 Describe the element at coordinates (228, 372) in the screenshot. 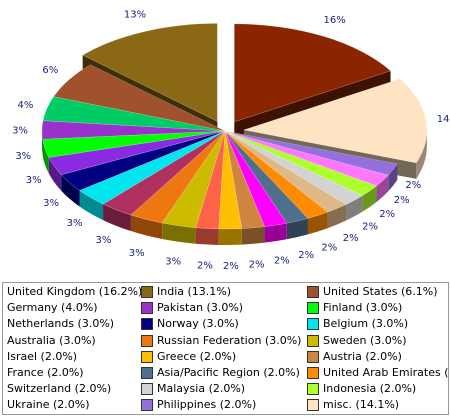

I see `legend-label: Asia/Pacific Region (2.0%)` at that location.